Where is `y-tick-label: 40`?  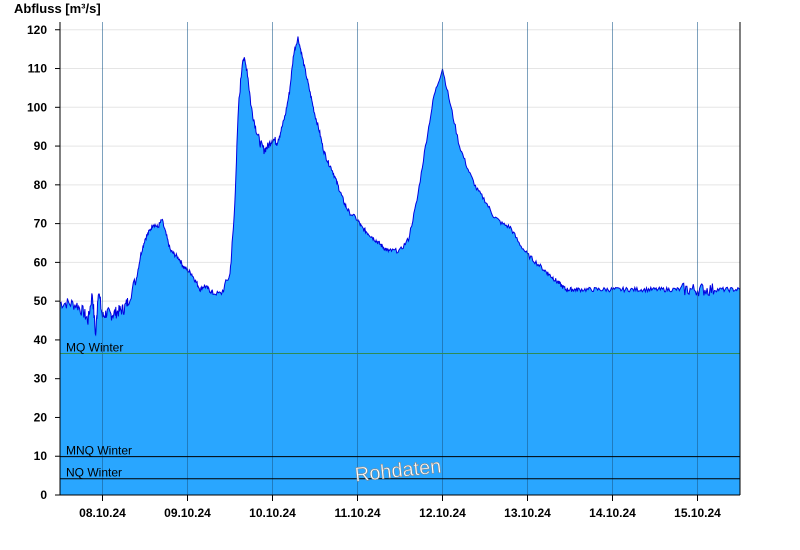 y-tick-label: 40 is located at coordinates (41, 340).